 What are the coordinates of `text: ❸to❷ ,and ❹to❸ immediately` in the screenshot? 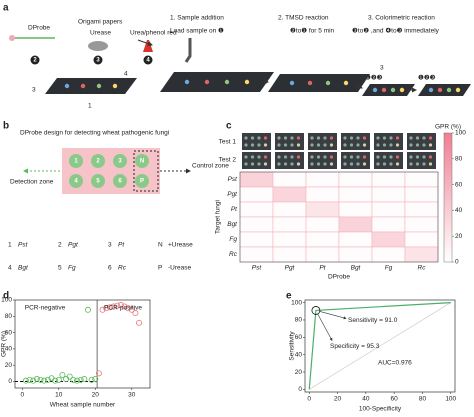 It's located at (396, 31).